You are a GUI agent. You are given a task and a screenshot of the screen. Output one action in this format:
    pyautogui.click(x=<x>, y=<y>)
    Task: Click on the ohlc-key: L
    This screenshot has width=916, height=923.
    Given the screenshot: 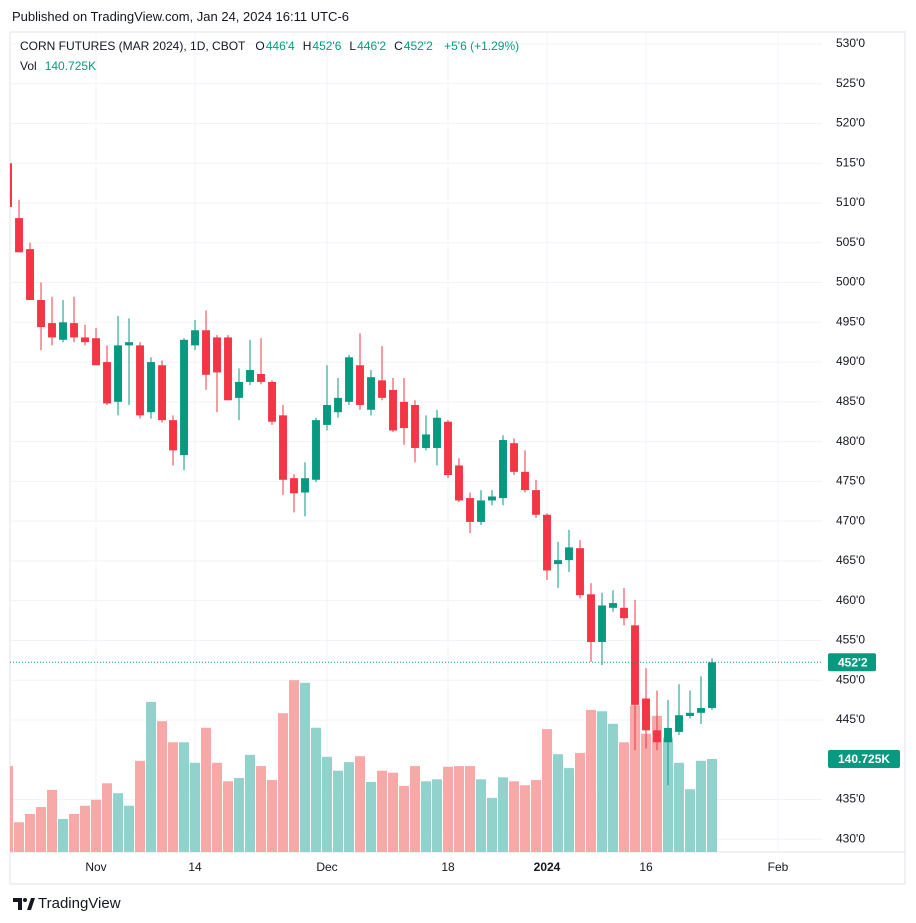 What is the action you would take?
    pyautogui.click(x=353, y=46)
    